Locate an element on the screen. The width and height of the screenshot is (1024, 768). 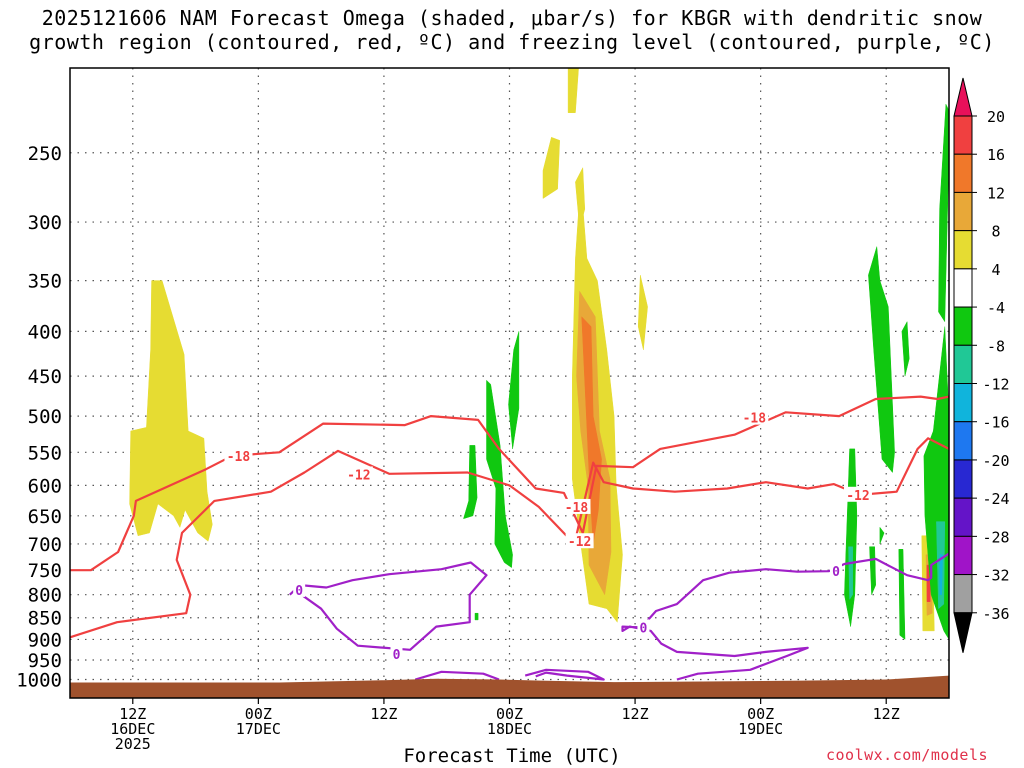
x-axis-label: Forecast Time (UTC) is located at coordinates (512, 756).